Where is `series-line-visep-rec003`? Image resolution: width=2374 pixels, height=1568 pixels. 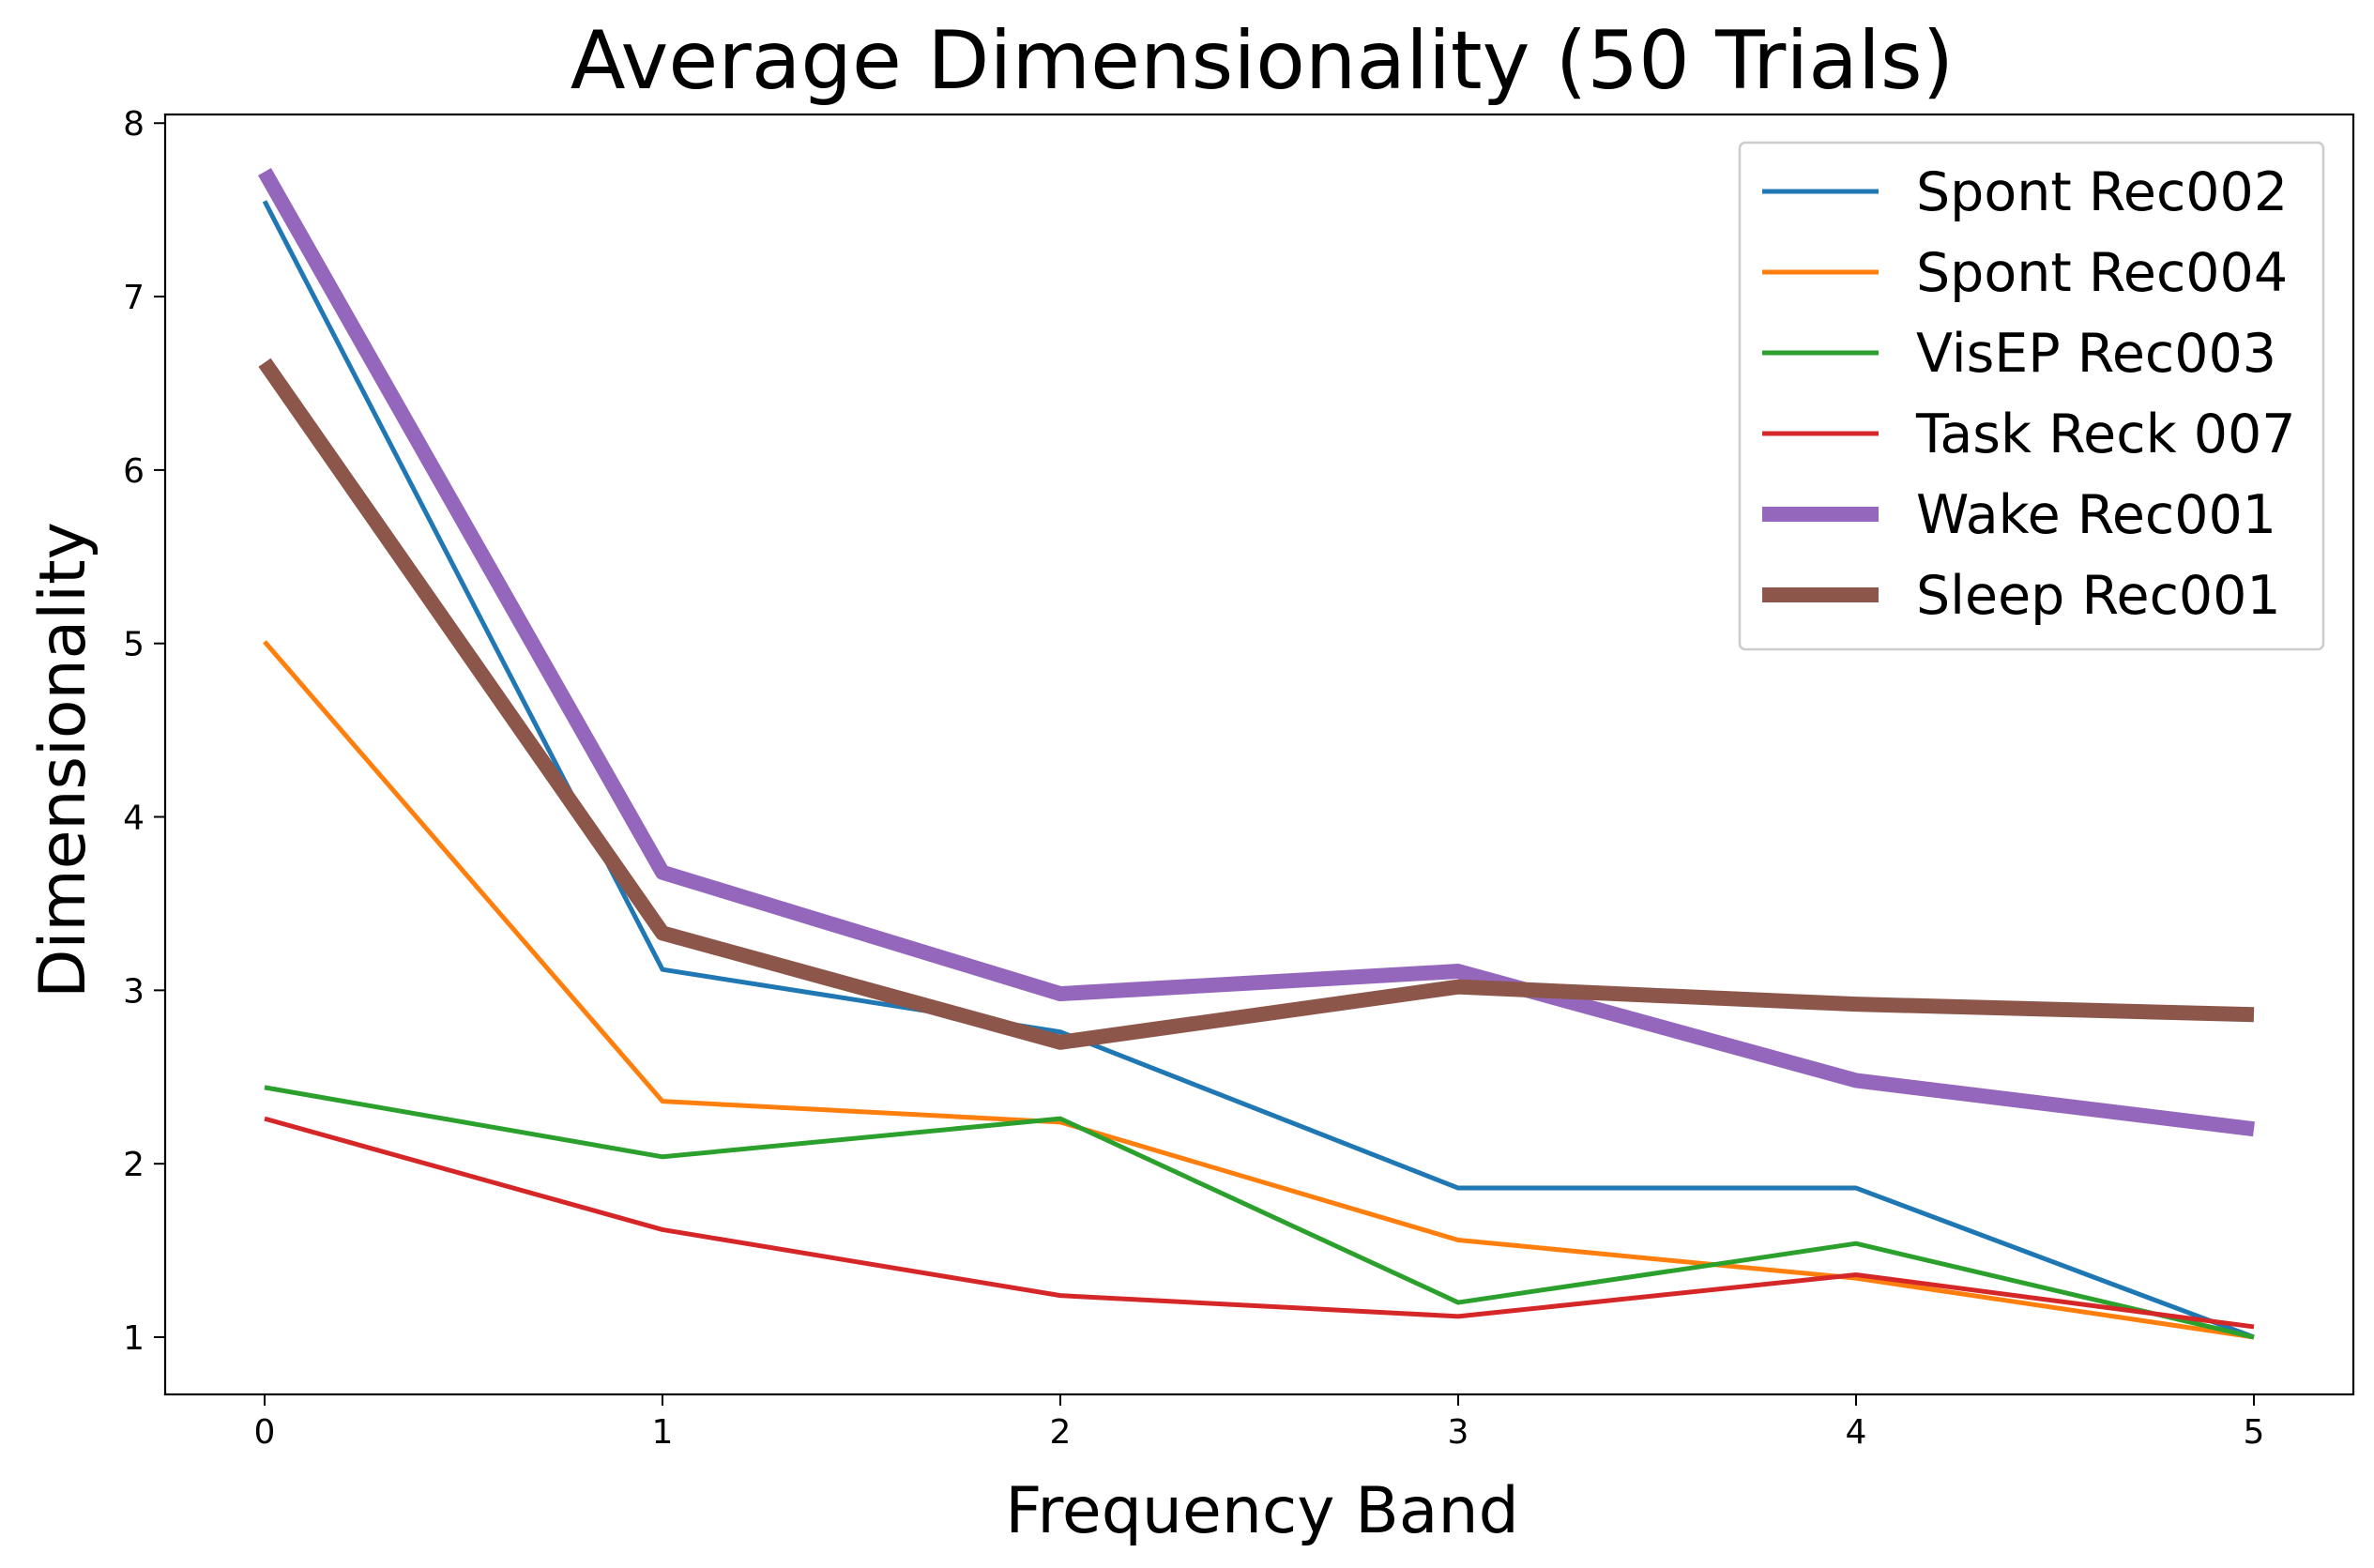
series-line-visep-rec003 is located at coordinates (1260, 1212).